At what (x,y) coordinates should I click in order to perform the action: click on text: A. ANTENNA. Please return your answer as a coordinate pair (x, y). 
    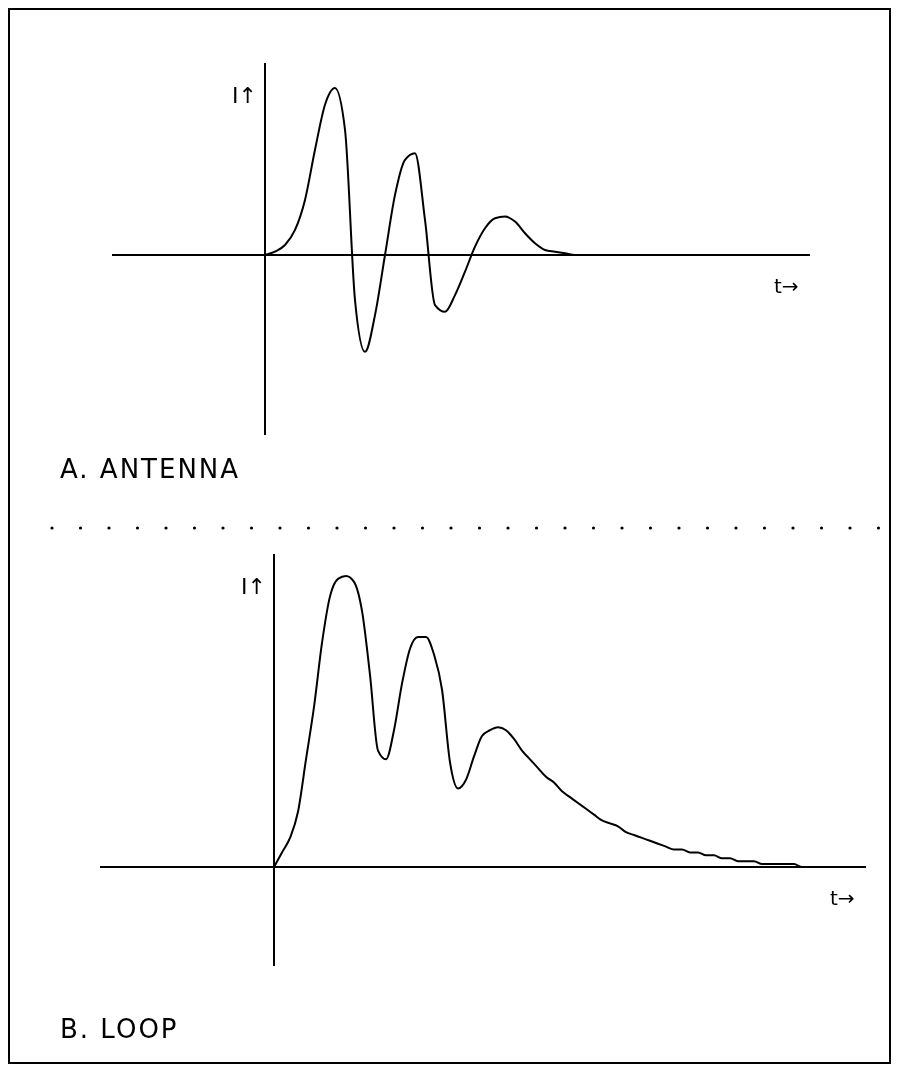
    Looking at the image, I should click on (150, 469).